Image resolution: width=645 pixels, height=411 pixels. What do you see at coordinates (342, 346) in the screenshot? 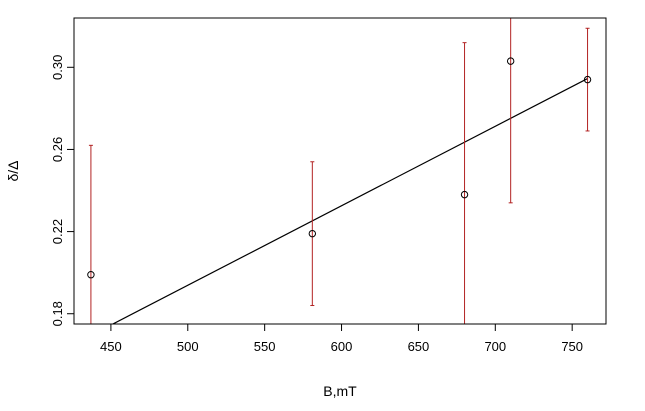
I see `x-tick-label-600: 600` at bounding box center [342, 346].